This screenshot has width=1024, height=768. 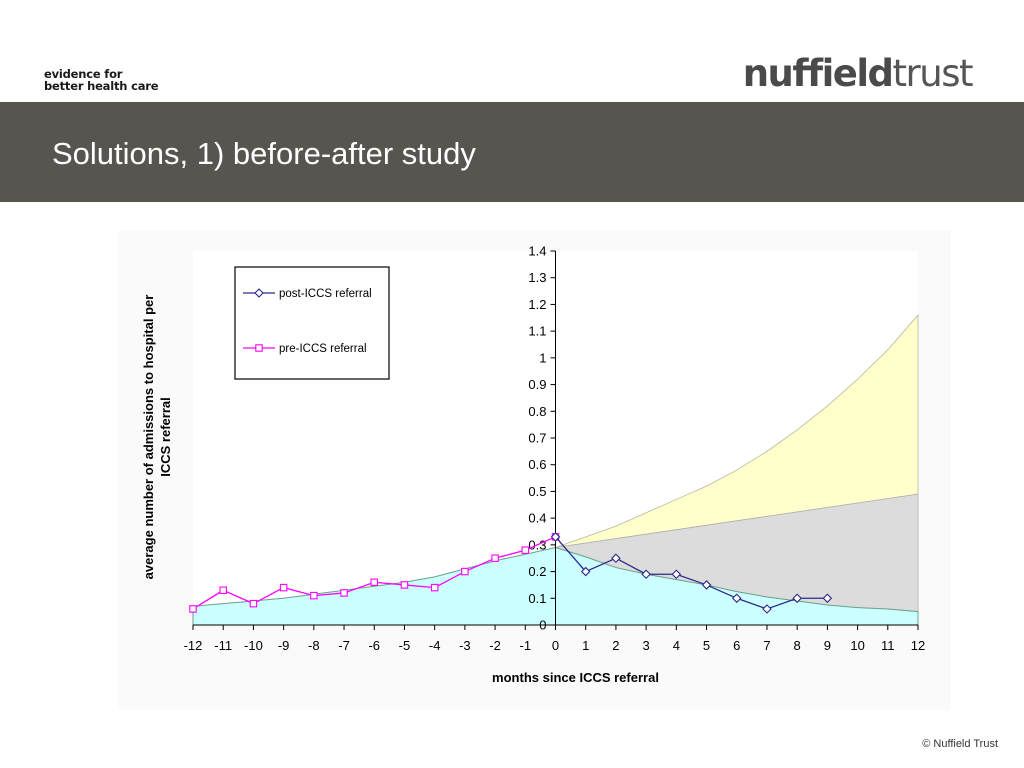 I want to click on y-tick-label: 0.9, so click(x=537, y=384).